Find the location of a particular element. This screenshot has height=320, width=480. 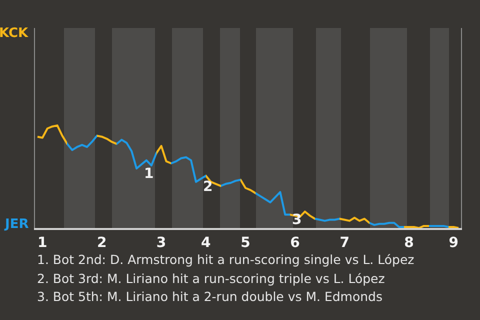

text: KCK is located at coordinates (15, 33).